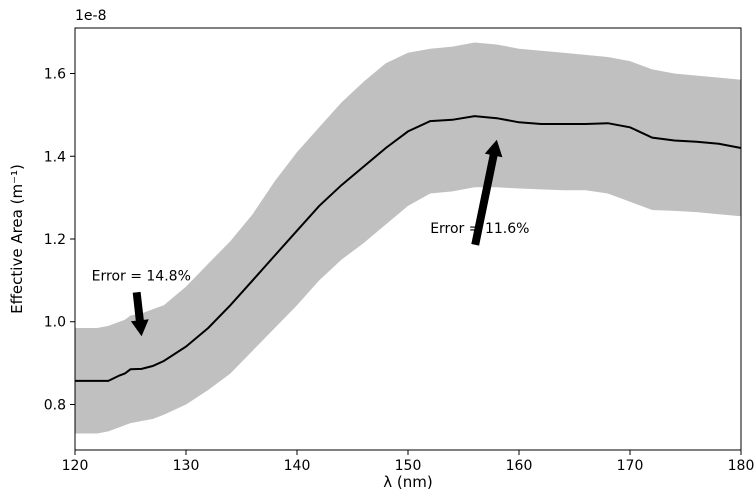  I want to click on y-axis-offset-text: 1e-8, so click(90, 16).